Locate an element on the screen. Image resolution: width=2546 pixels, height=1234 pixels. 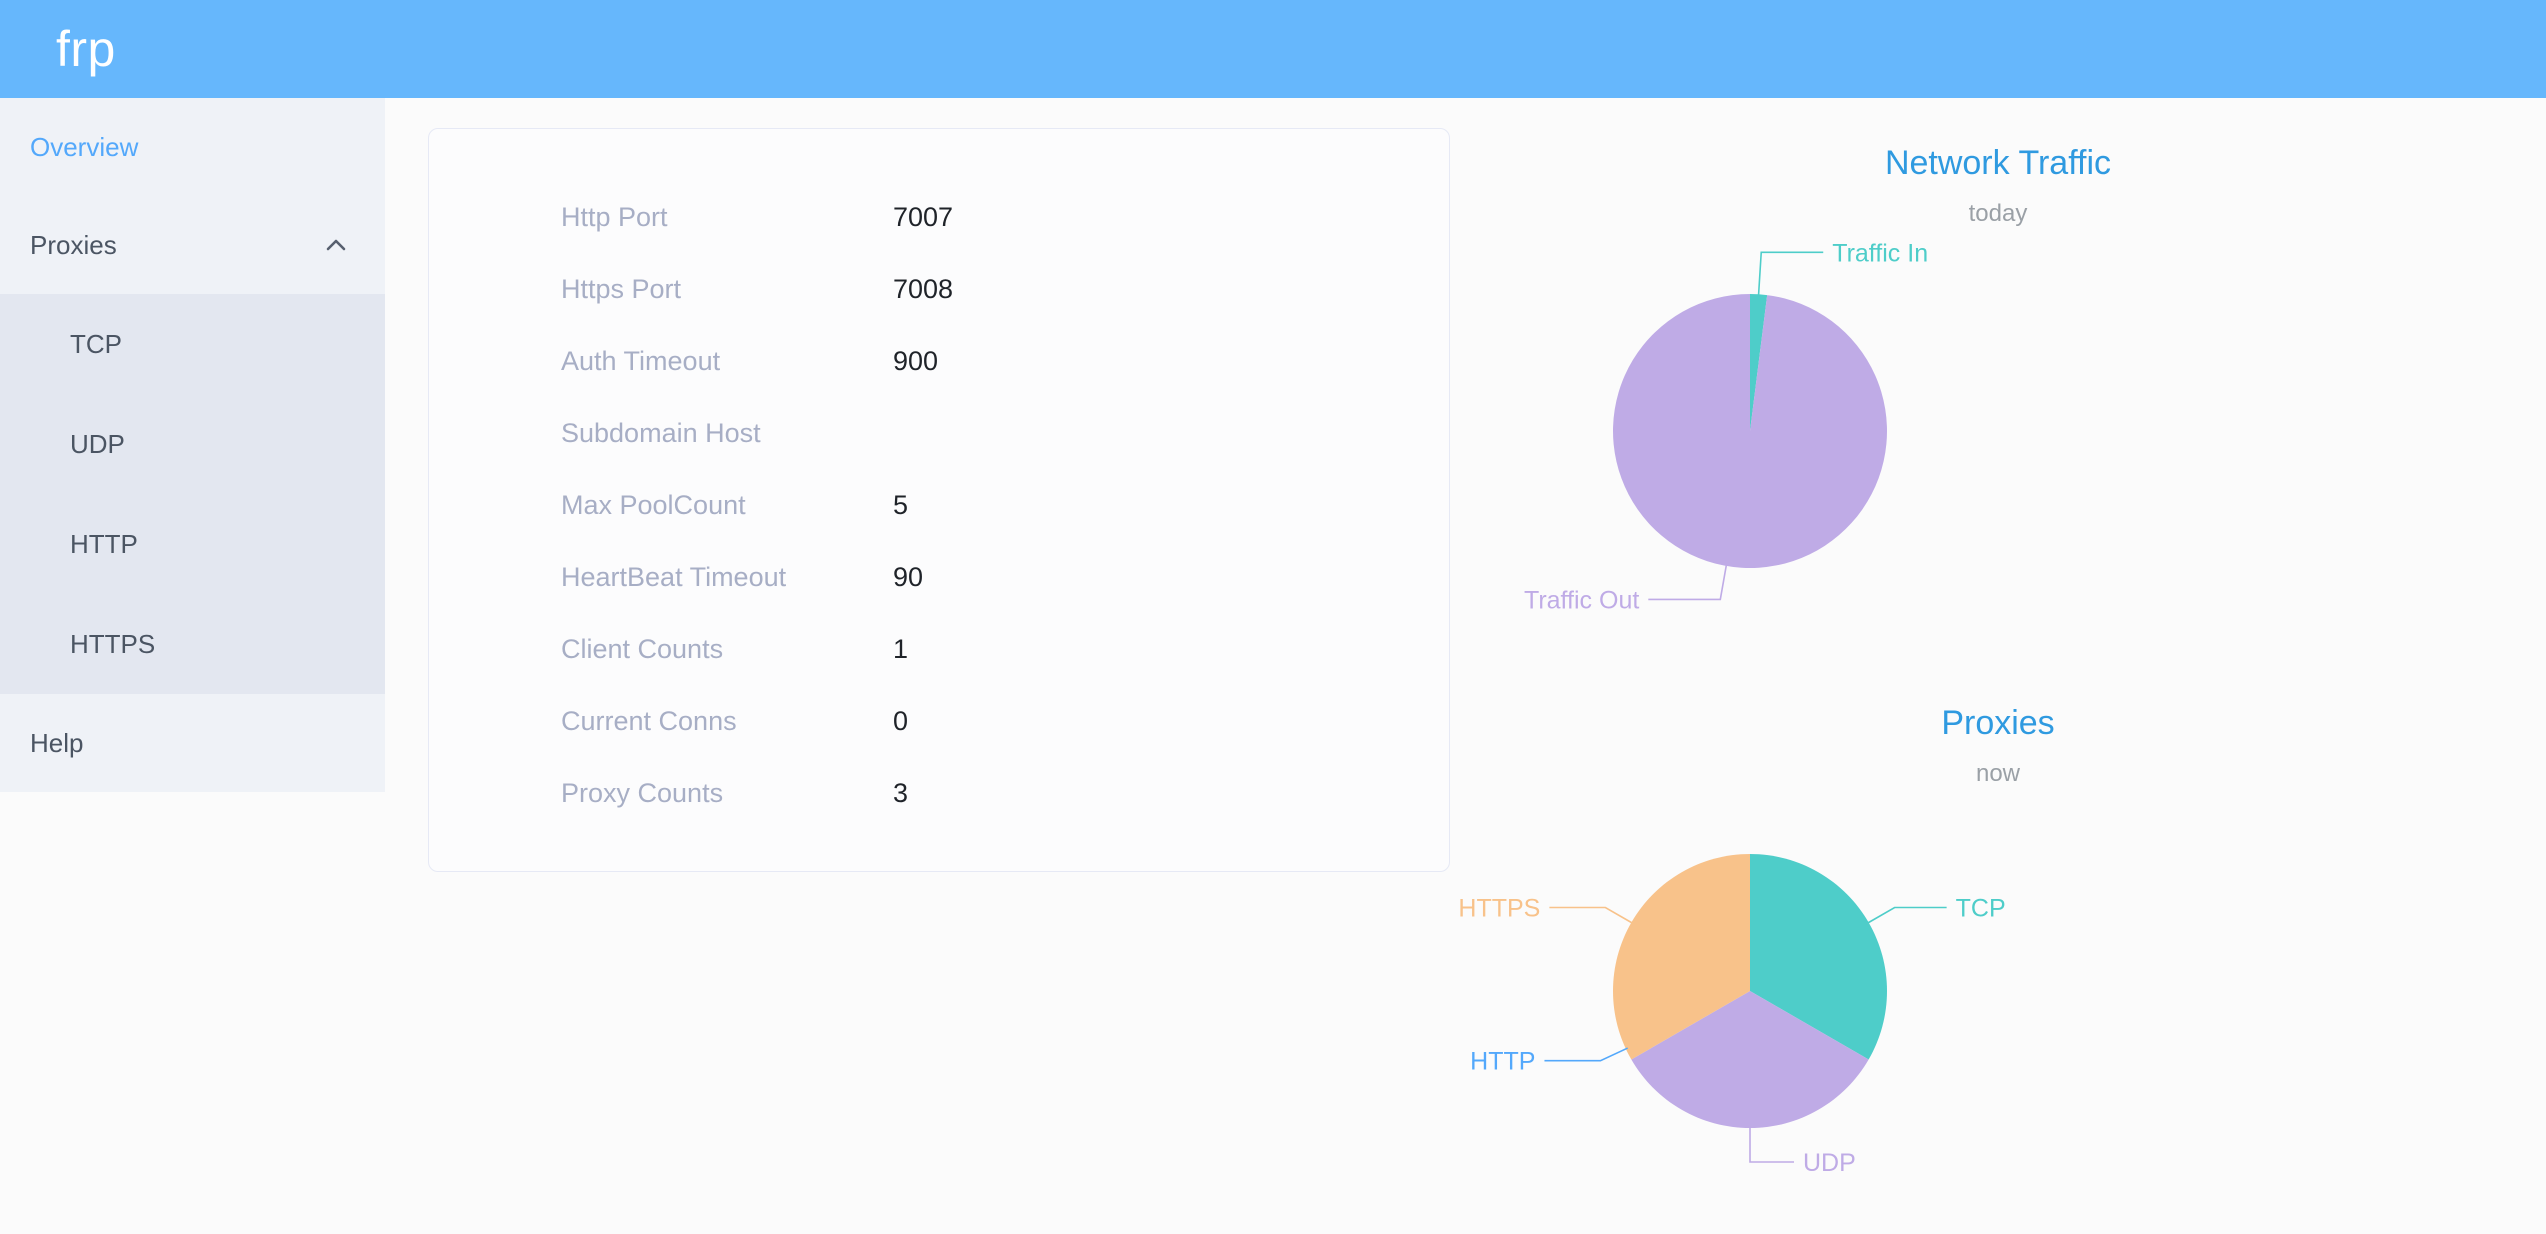
info-row: Https Port 7008 is located at coordinates (939, 289).